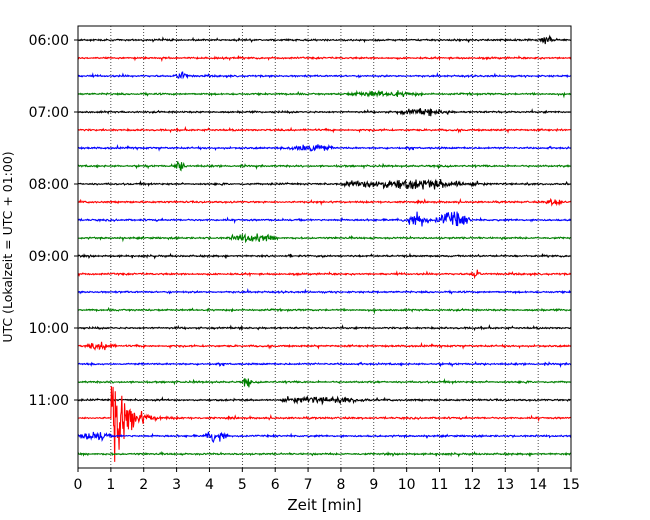  Describe the element at coordinates (275, 485) in the screenshot. I see `x-tick-label: 6` at that location.